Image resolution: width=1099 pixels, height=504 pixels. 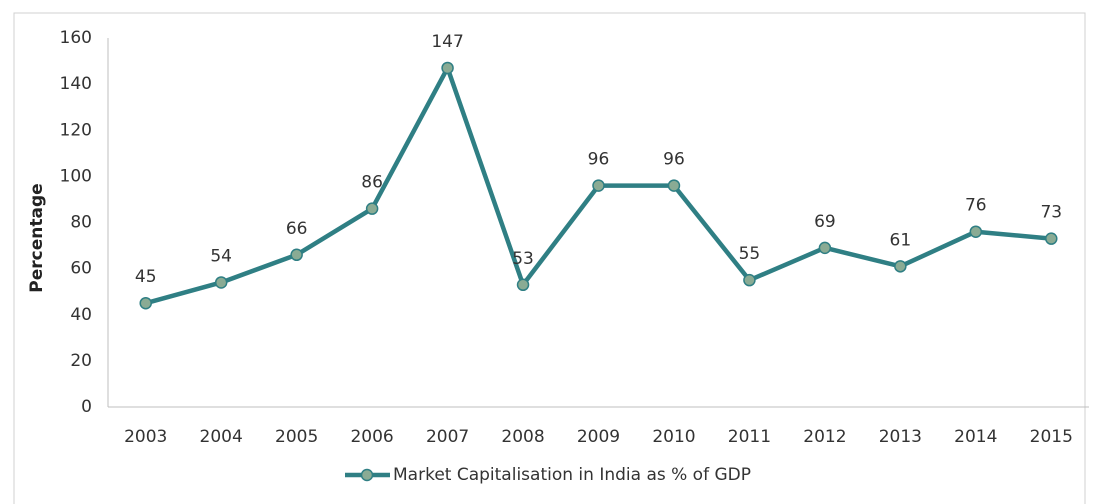 I want to click on data-label: 45, so click(x=146, y=277).